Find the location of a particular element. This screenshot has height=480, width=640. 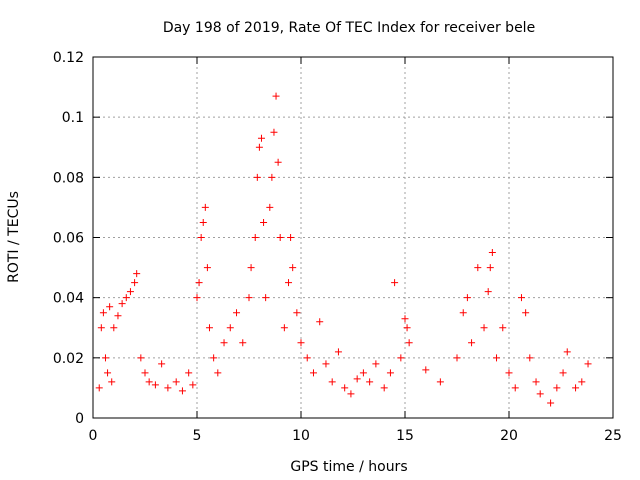

y-tick-label: 0.02 is located at coordinates (68, 359).